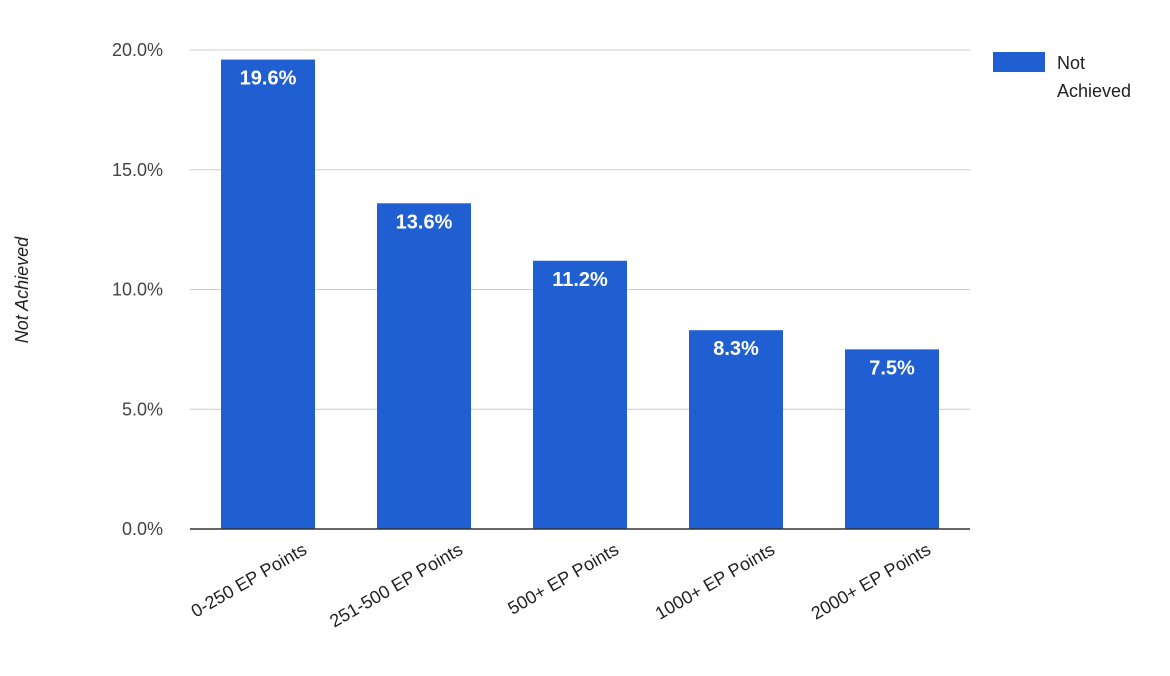 This screenshot has width=1170, height=676. I want to click on y-axis-title: Not Achieved, so click(22, 289).